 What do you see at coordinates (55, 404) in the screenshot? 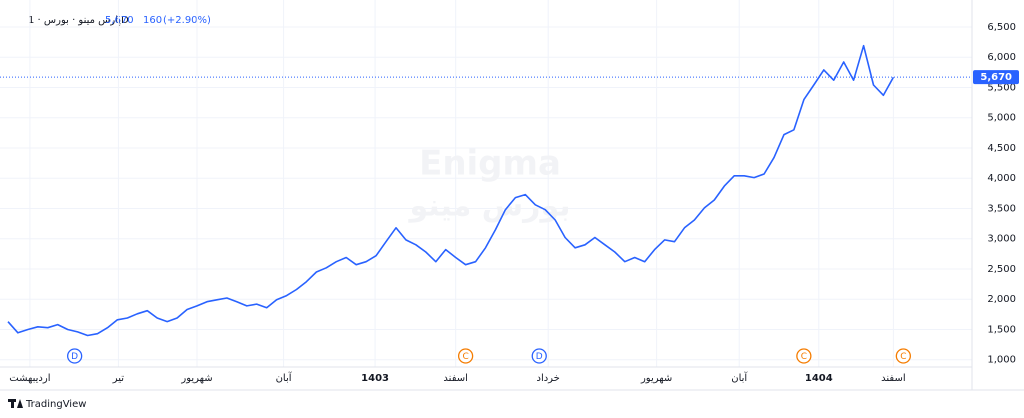
I see `footer-brand: TradingView` at bounding box center [55, 404].